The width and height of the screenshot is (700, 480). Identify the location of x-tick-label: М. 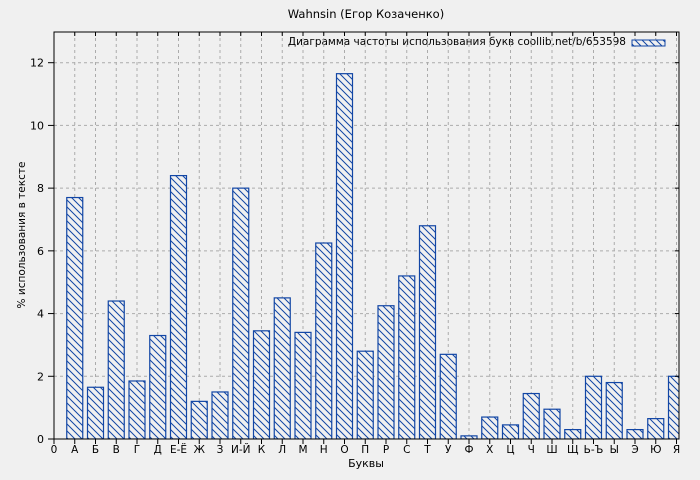
(302, 450).